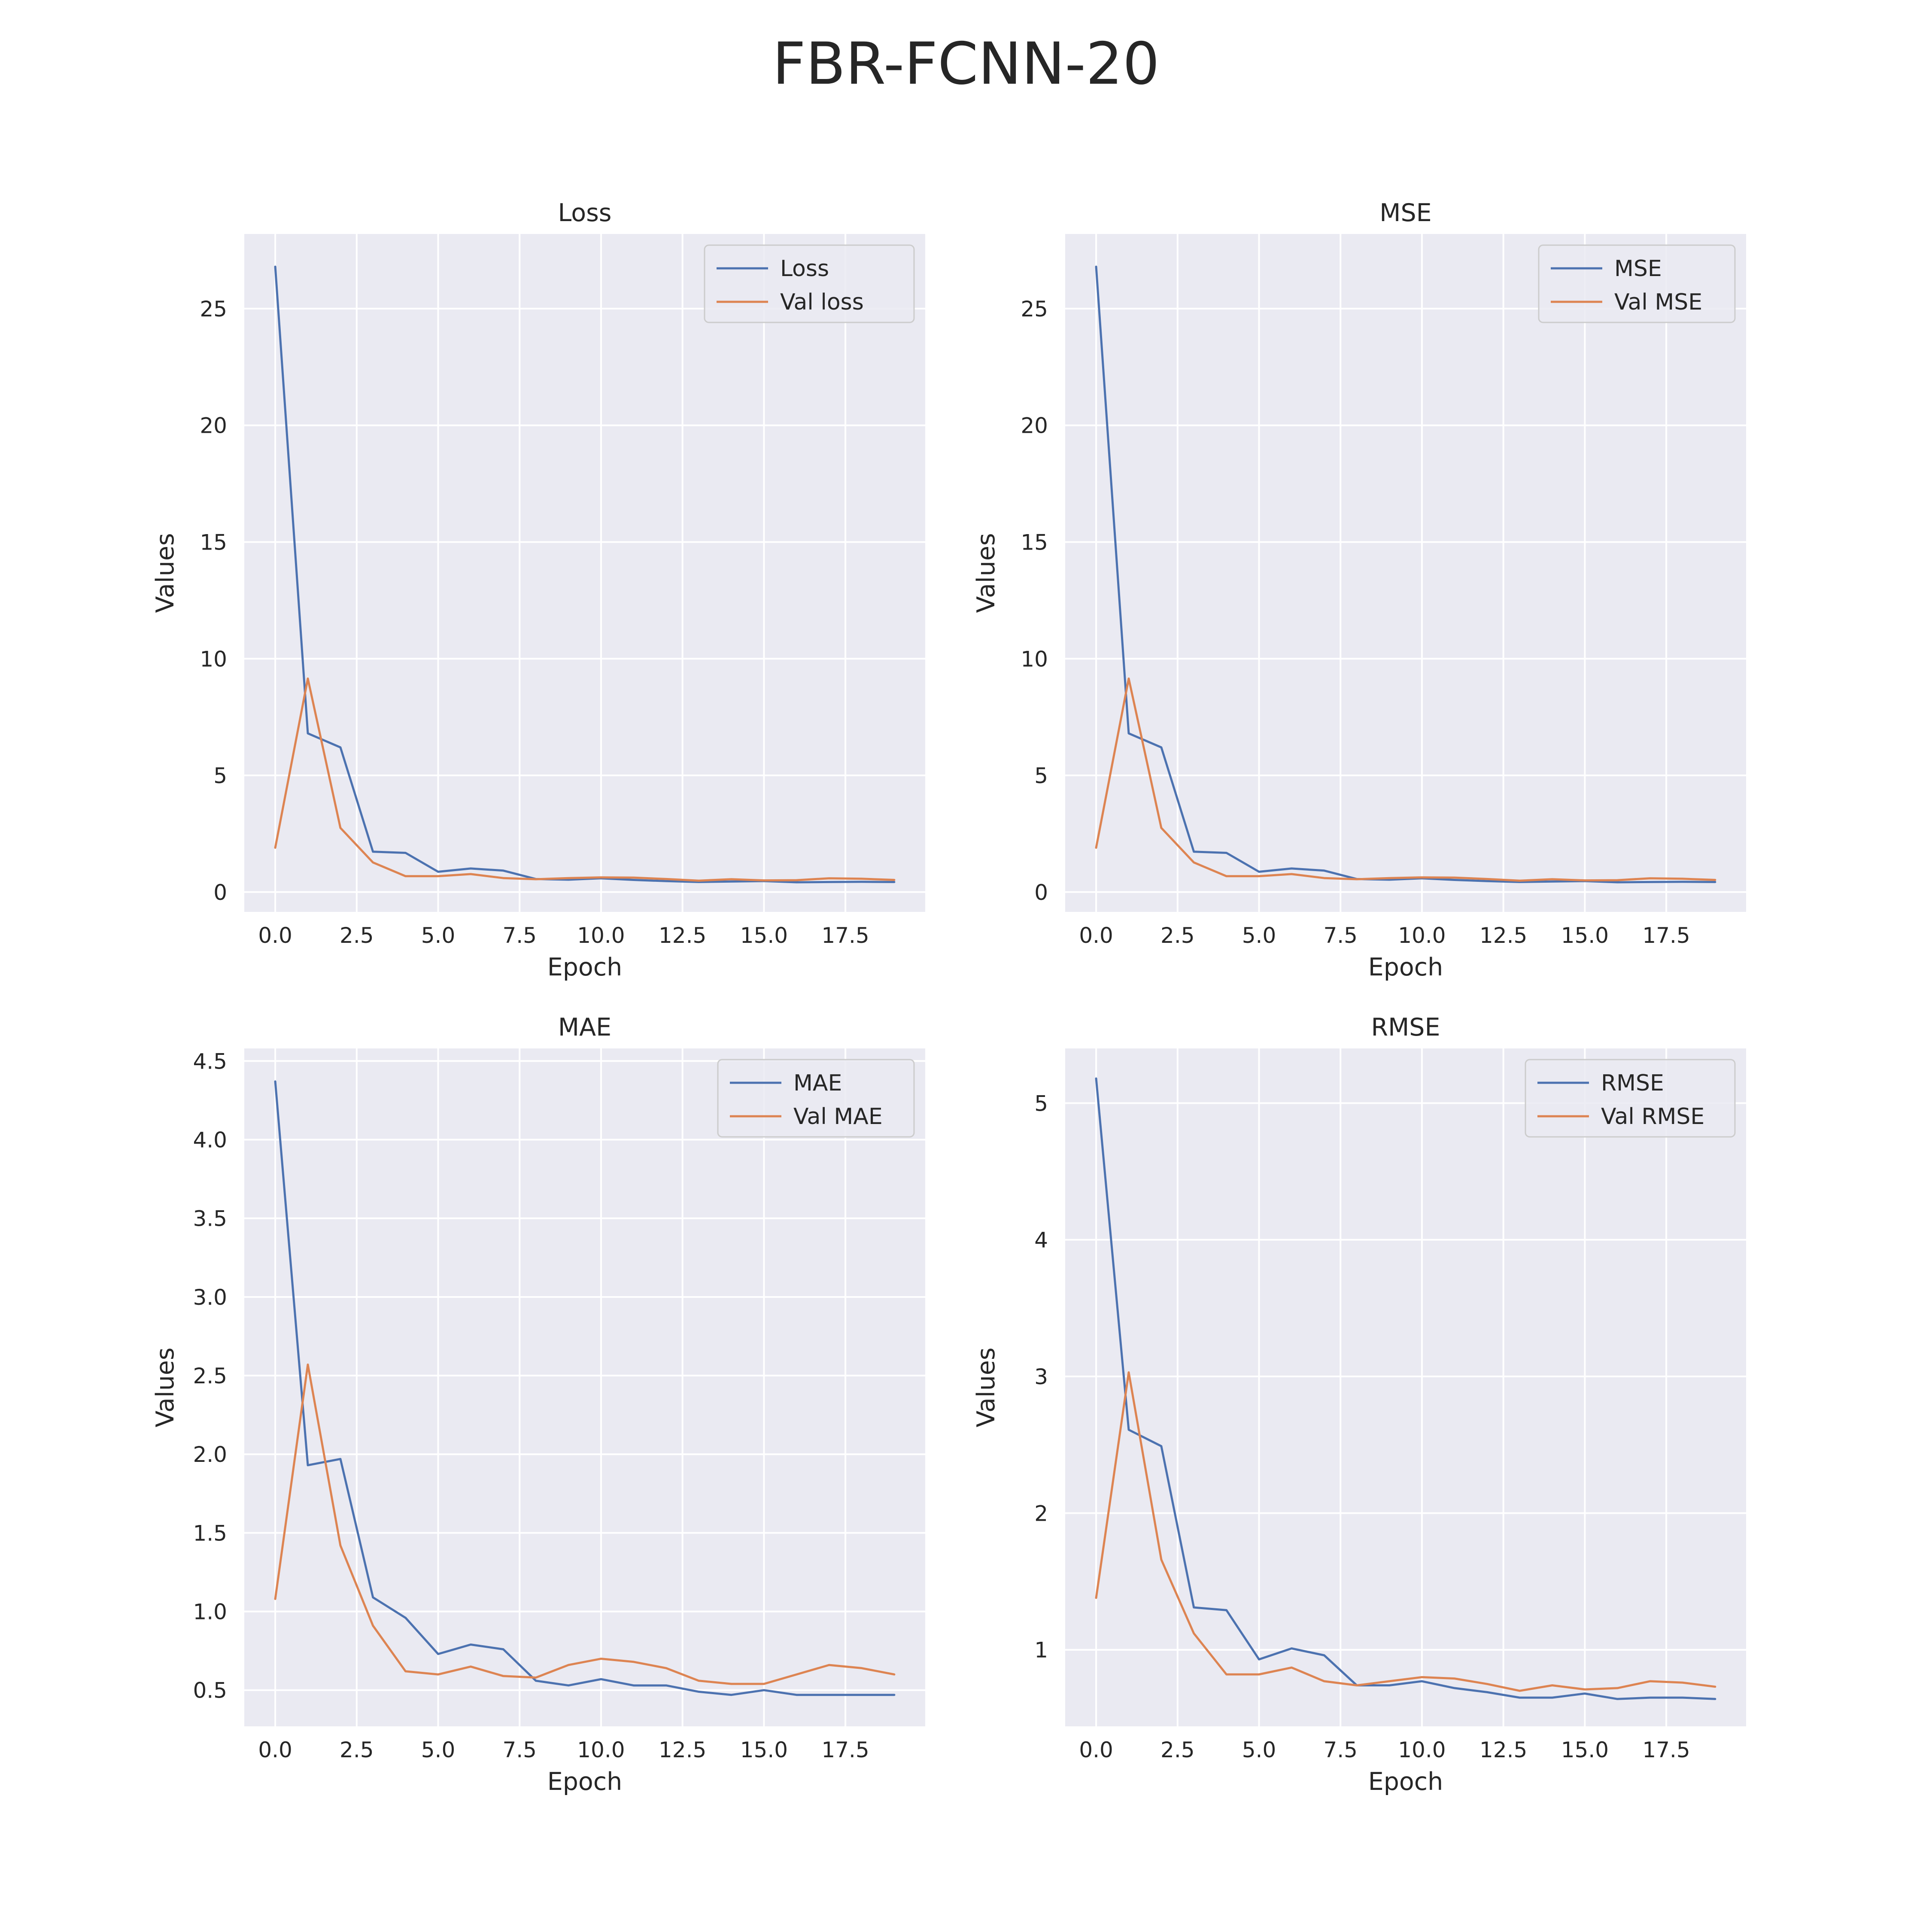  What do you see at coordinates (220, 892) in the screenshot?
I see `y-tick-label: 0` at bounding box center [220, 892].